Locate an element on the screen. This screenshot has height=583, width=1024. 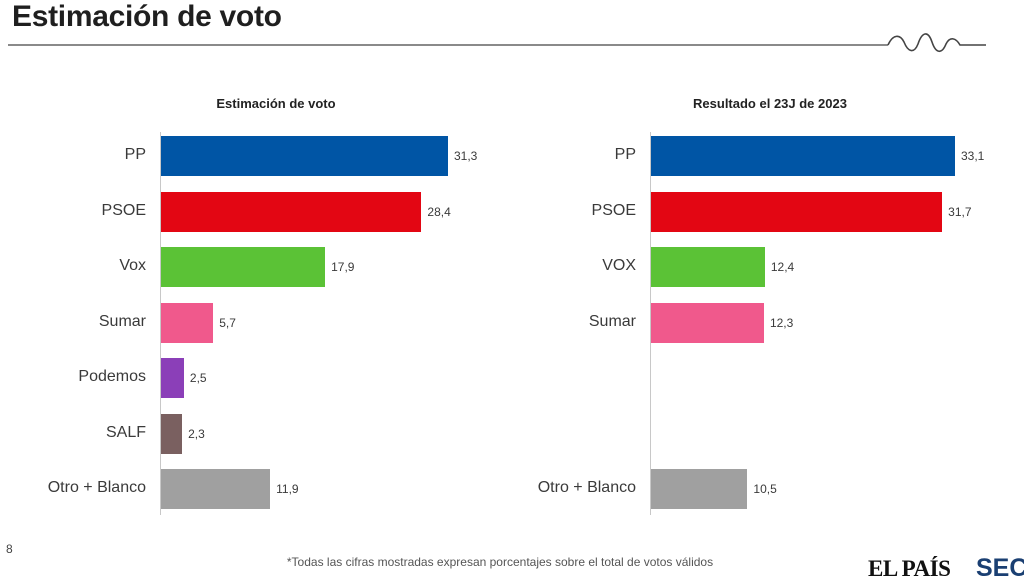
value-label: 11,9 is located at coordinates (287, 489).